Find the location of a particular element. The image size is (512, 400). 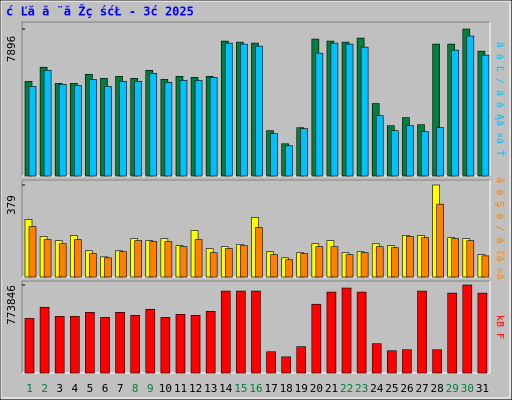

x-tick-label: 3 is located at coordinates (59, 388).